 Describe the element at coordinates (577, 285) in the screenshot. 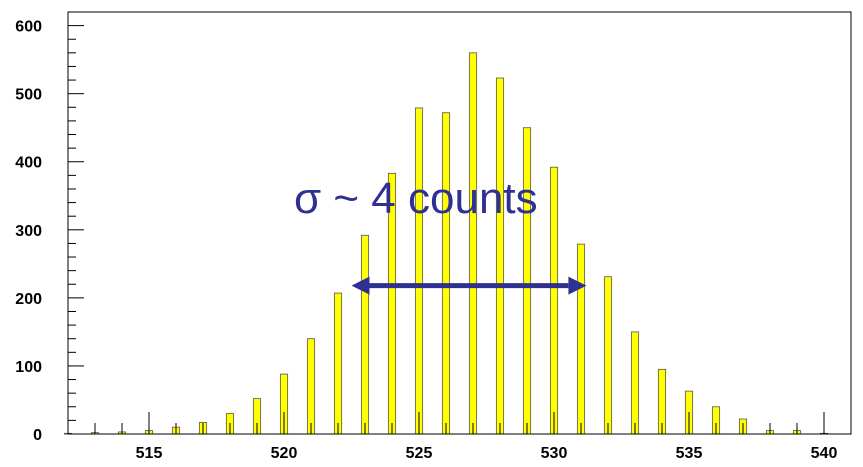

I see `arrow-head-right` at that location.